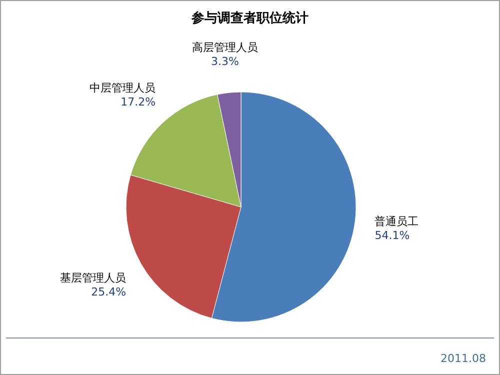 This screenshot has height=375, width=500. What do you see at coordinates (396, 221) in the screenshot?
I see `slice-label: 普通员工` at bounding box center [396, 221].